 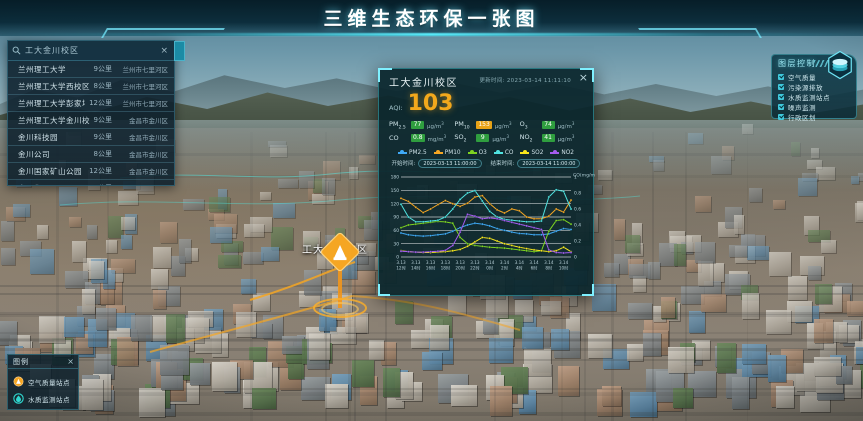 I want to click on metric-row: CO 0.8 mg/m3 SO2 9 μg/m3 NO2 41 μg/m3, so click(x=487, y=138).